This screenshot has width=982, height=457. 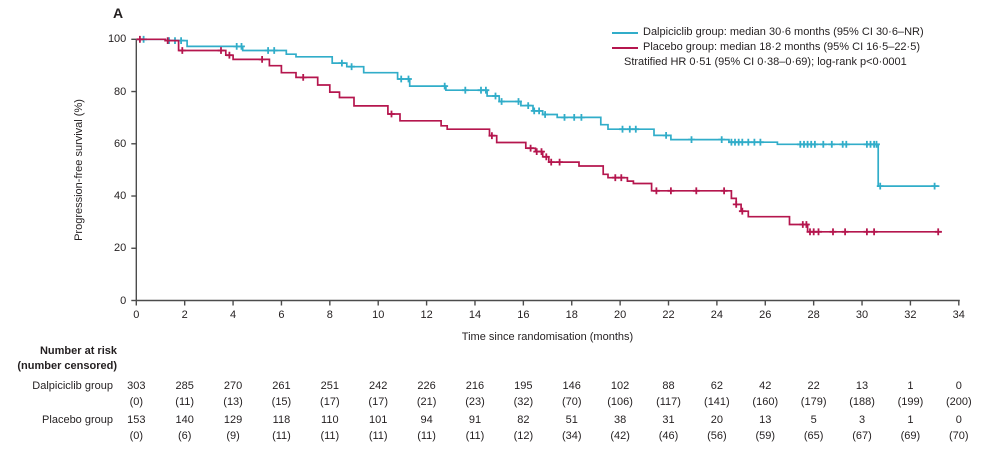 What do you see at coordinates (475, 420) in the screenshot?
I see `risk-count-cell: 91` at bounding box center [475, 420].